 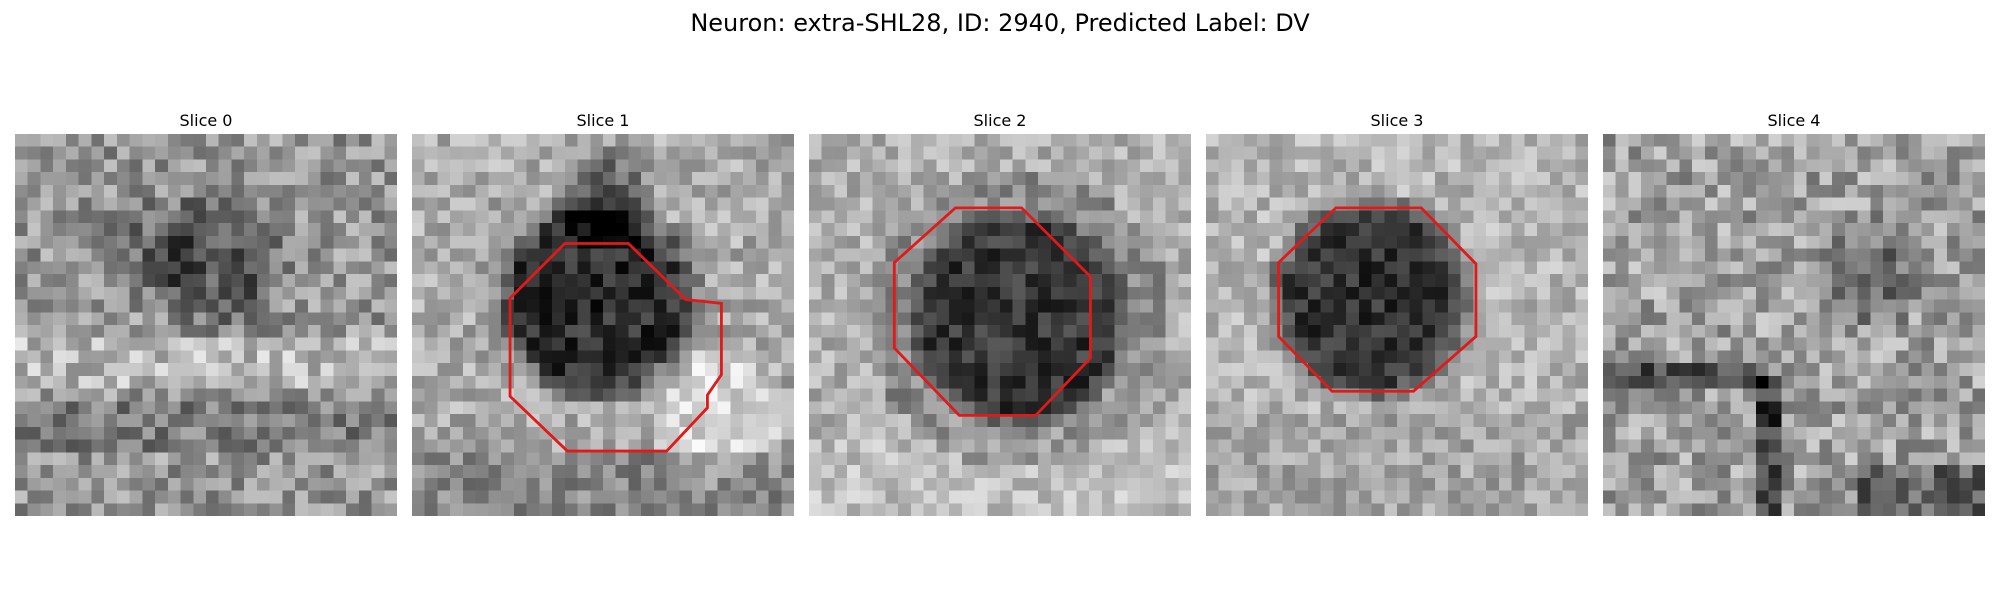 I want to click on slice-title: Slice 0, so click(x=206, y=121).